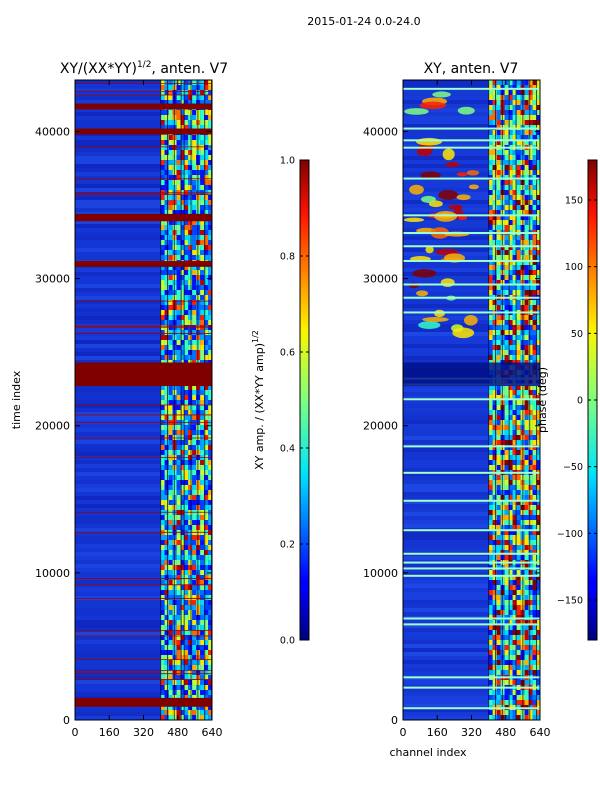 Image resolution: width=600 pixels, height=800 pixels. I want to click on xtick-label: 160, so click(437, 732).